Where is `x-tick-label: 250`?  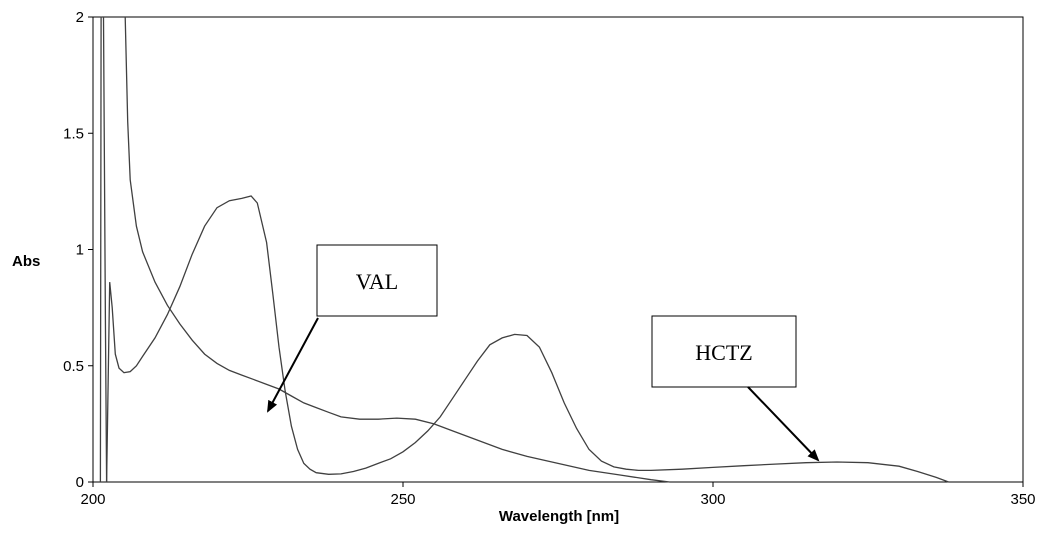 x-tick-label: 250 is located at coordinates (402, 499).